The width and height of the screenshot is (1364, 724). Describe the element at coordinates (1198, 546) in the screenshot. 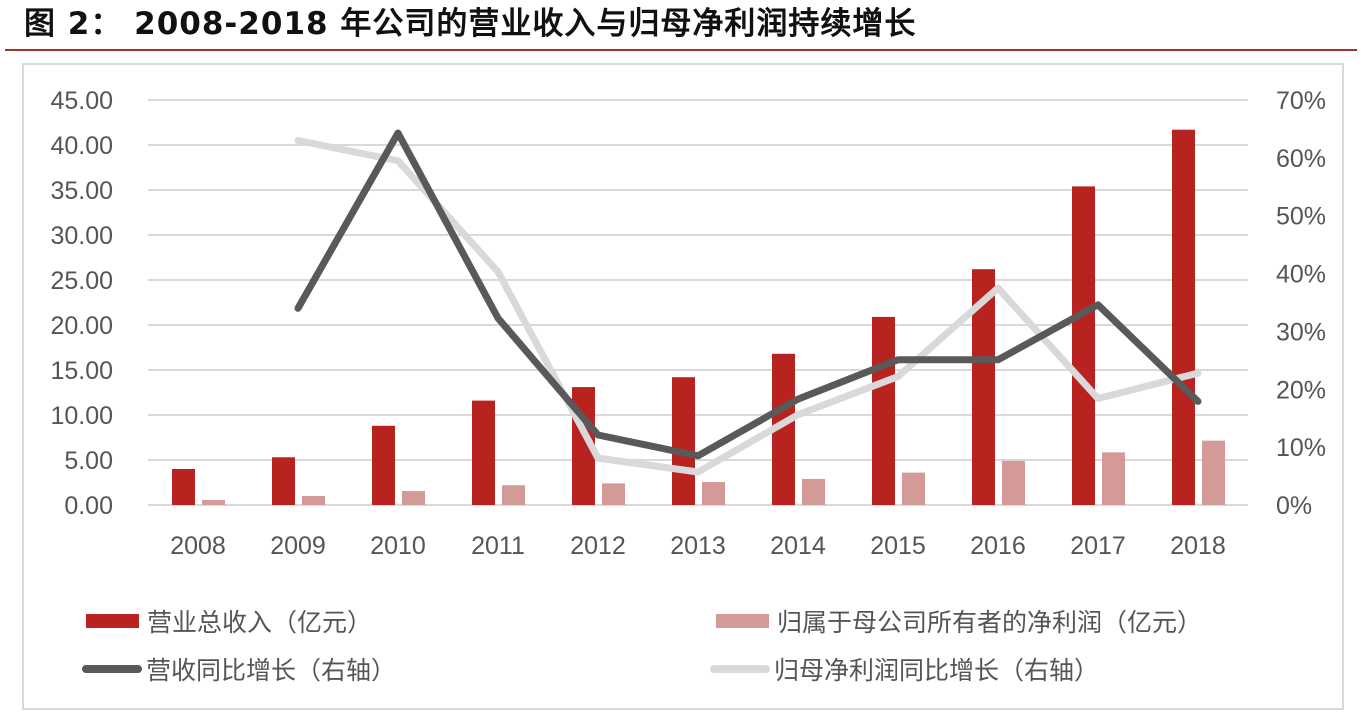

I see `x-tick-label: 2018` at that location.